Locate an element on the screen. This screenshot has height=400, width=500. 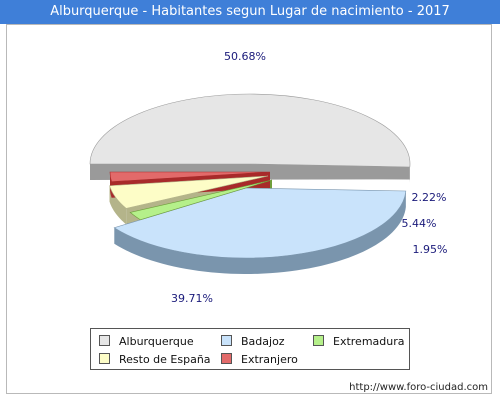
label-extremadura: 1.95% is located at coordinates (430, 249).